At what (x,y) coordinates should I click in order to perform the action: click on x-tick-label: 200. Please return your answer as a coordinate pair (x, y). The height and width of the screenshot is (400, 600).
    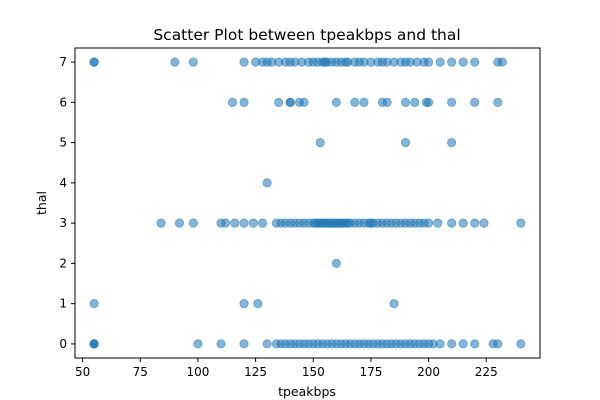
    Looking at the image, I should click on (428, 372).